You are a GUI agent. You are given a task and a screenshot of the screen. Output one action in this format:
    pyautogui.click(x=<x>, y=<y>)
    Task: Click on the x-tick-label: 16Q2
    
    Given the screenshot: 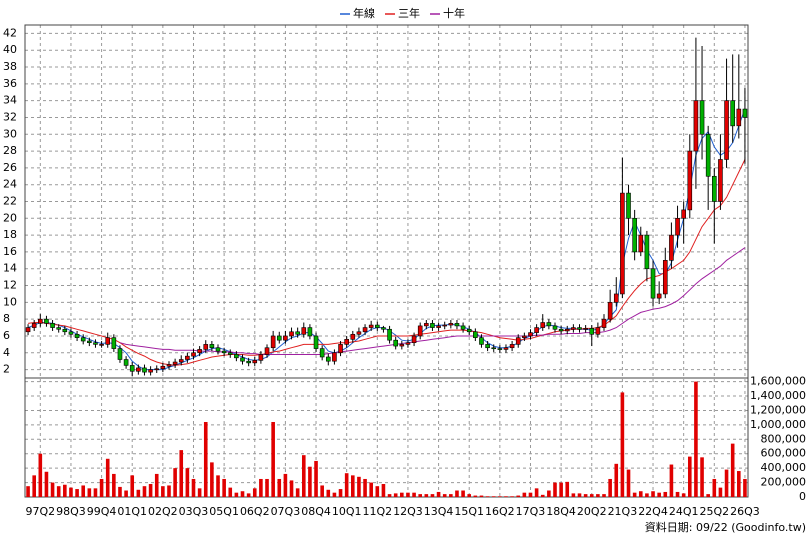 What is the action you would take?
    pyautogui.click(x=500, y=511)
    